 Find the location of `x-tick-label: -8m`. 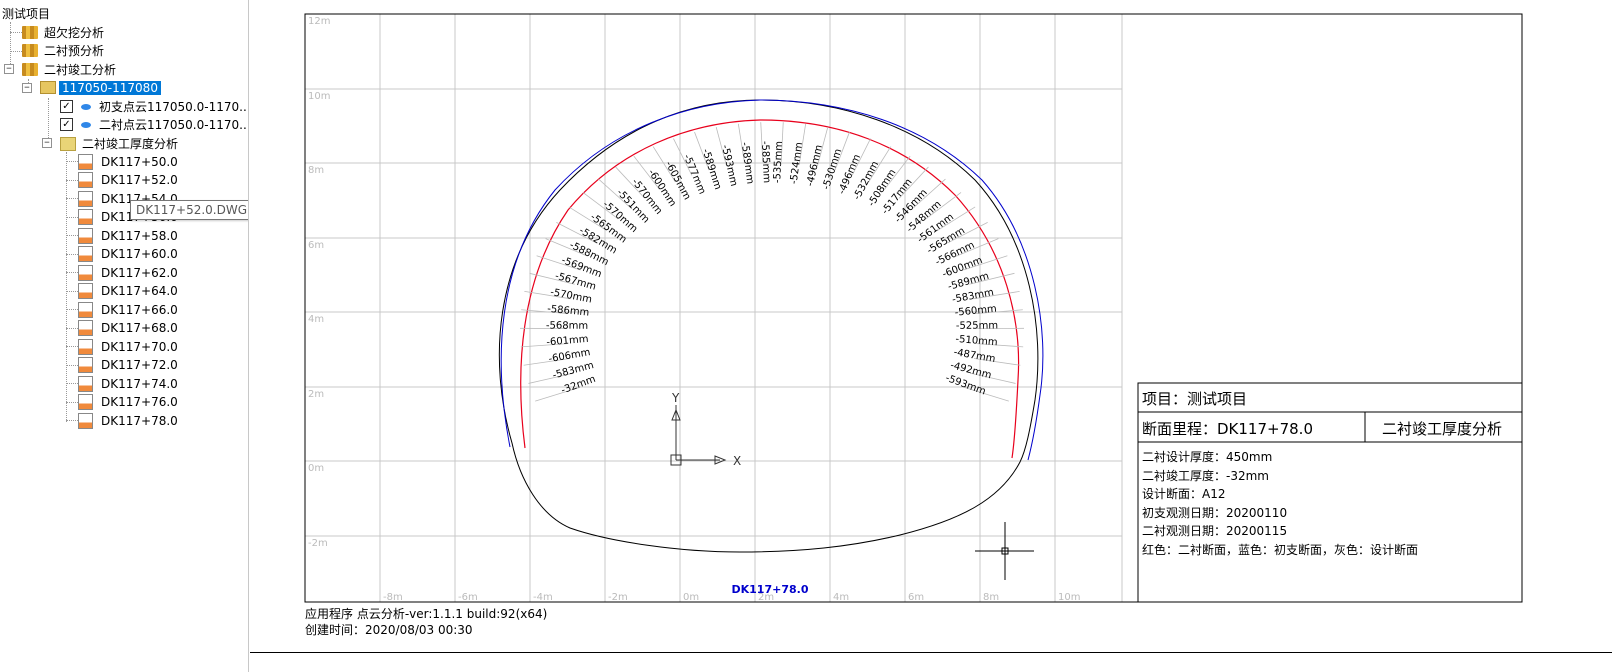

x-tick-label: -8m is located at coordinates (393, 597).